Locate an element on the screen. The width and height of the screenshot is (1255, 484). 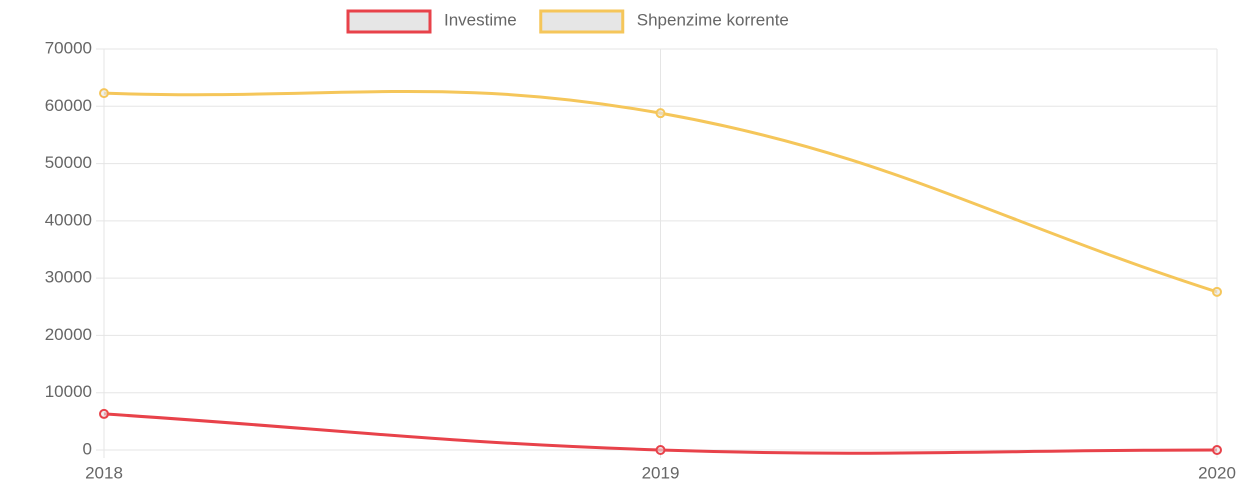
y-tick-label: 0 is located at coordinates (87, 448).